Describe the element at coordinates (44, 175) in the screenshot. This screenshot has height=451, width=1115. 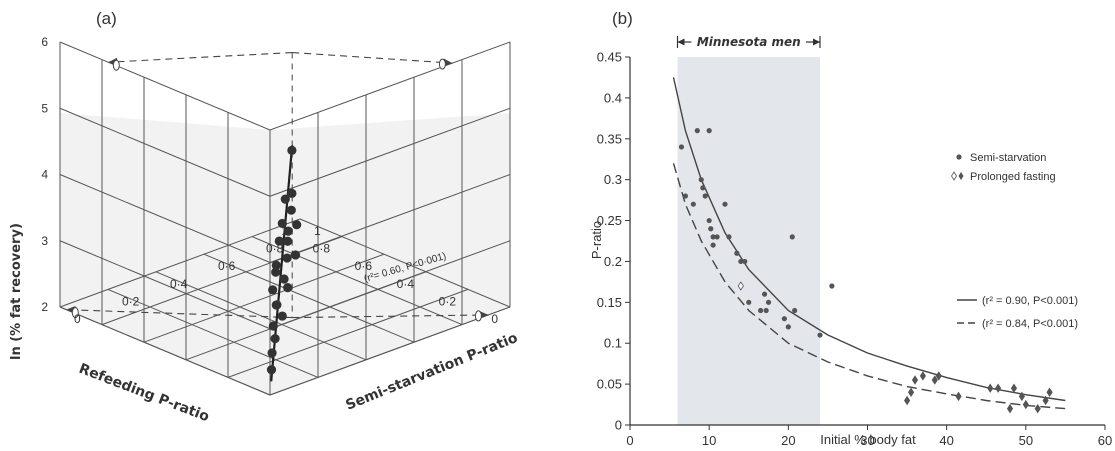
I see `z-tick-label: 4` at that location.